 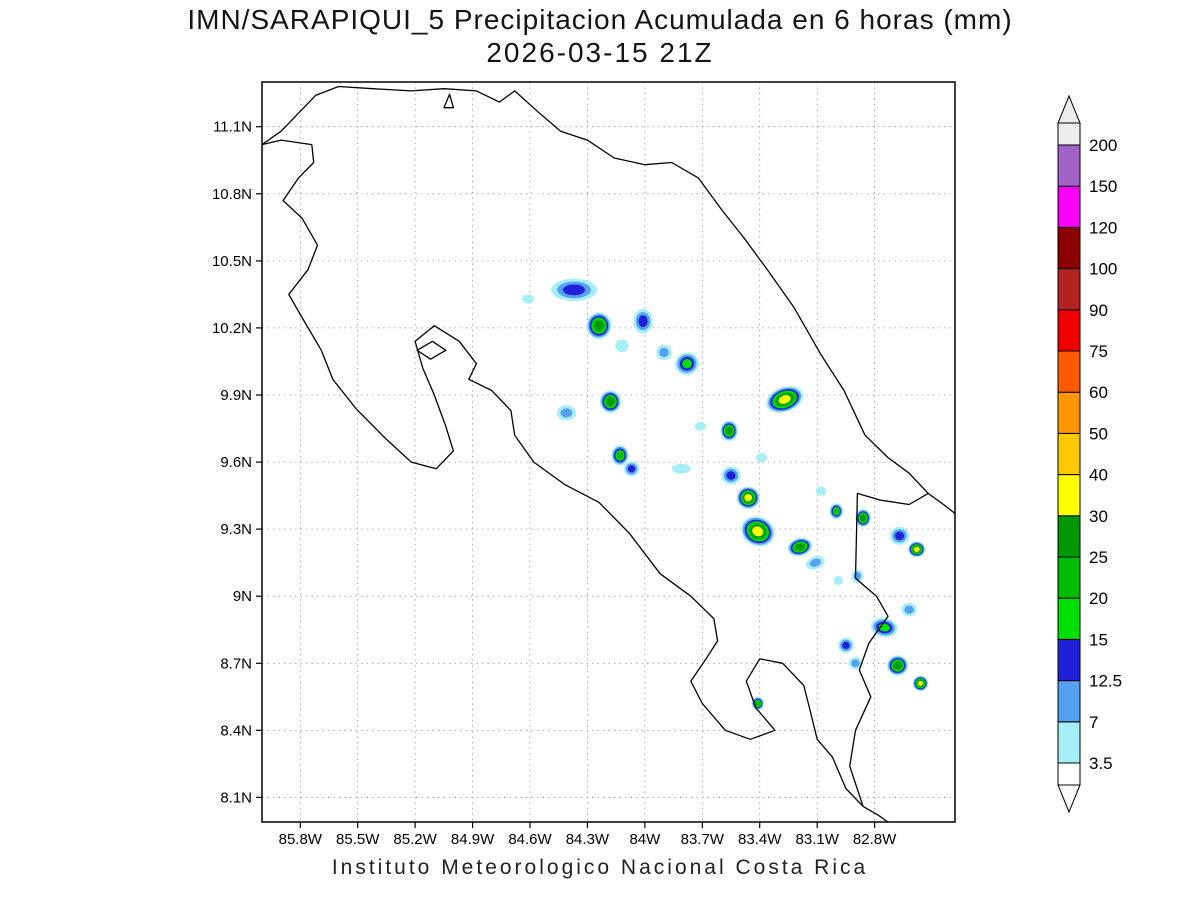 I want to click on colorbar-label: 15, so click(x=1098, y=639).